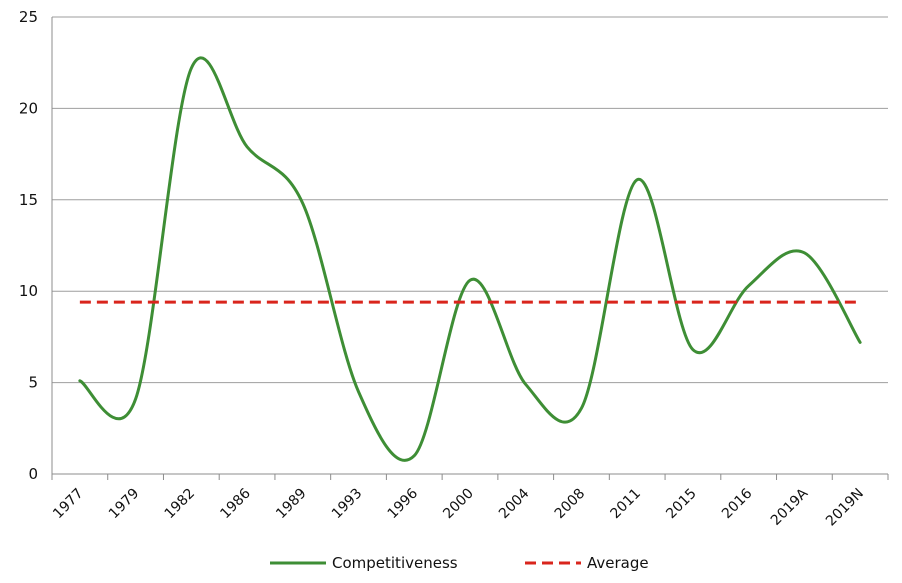 This screenshot has width=902, height=583. Describe the element at coordinates (570, 504) in the screenshot. I see `x-tick-label: 2008` at that location.